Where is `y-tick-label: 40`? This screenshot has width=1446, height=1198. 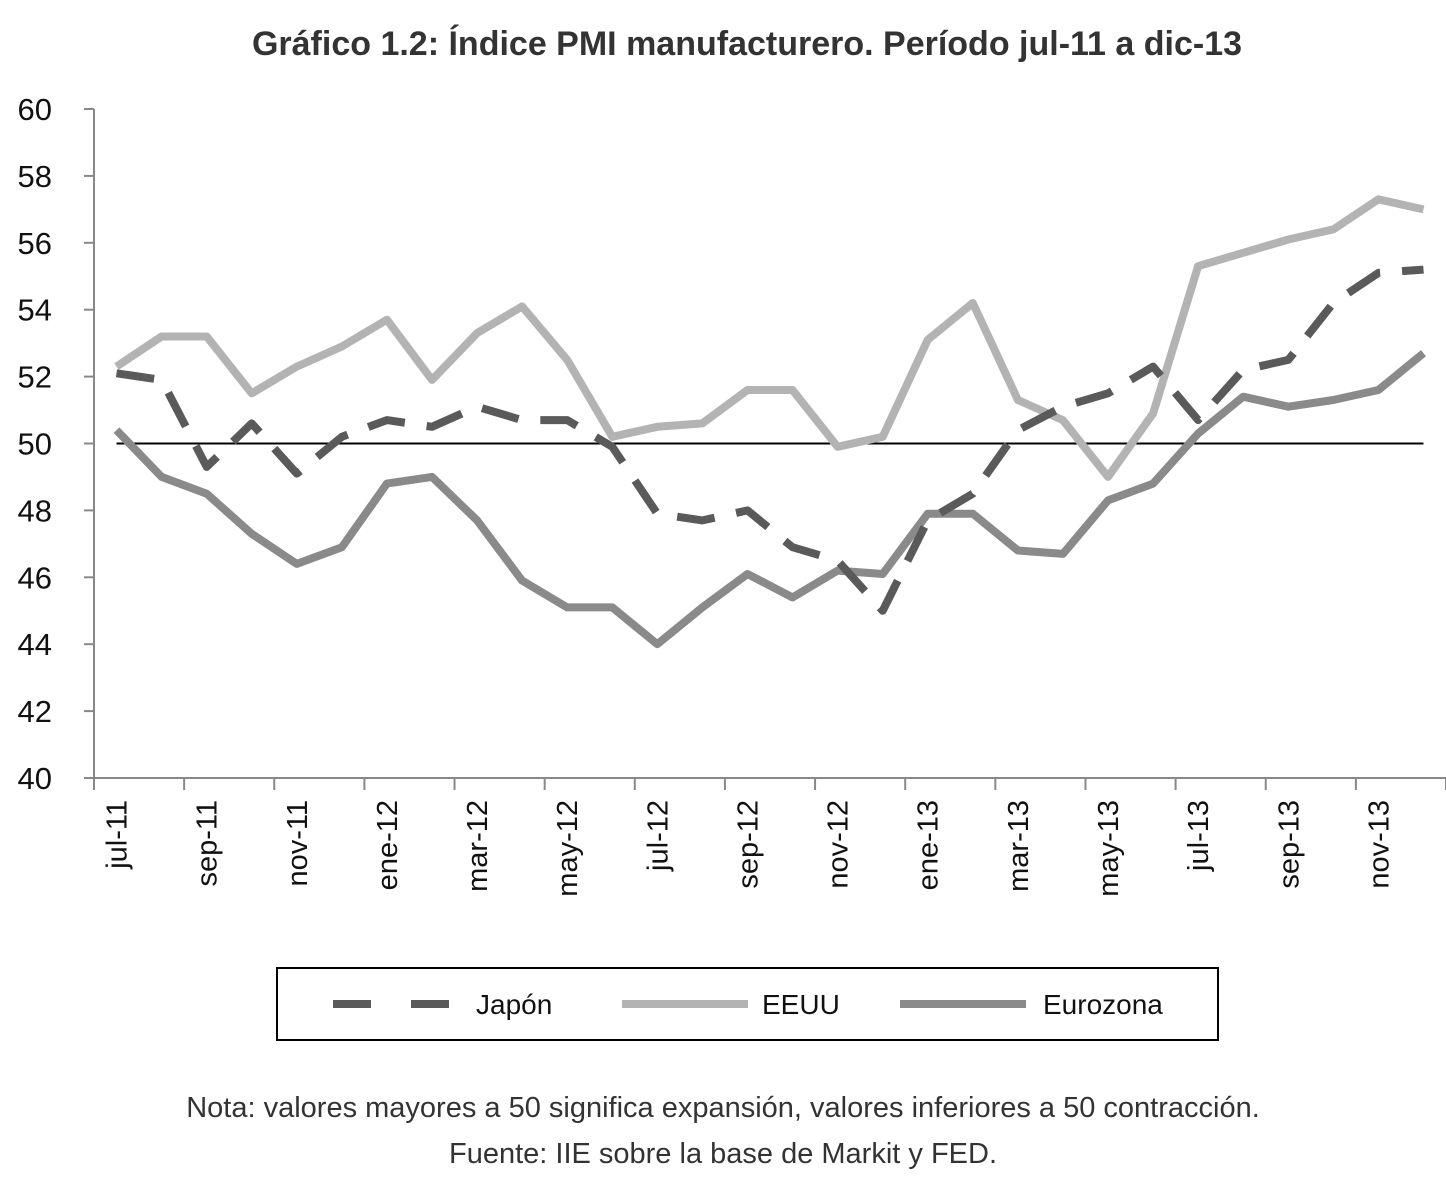
y-tick-label: 40 is located at coordinates (35, 778).